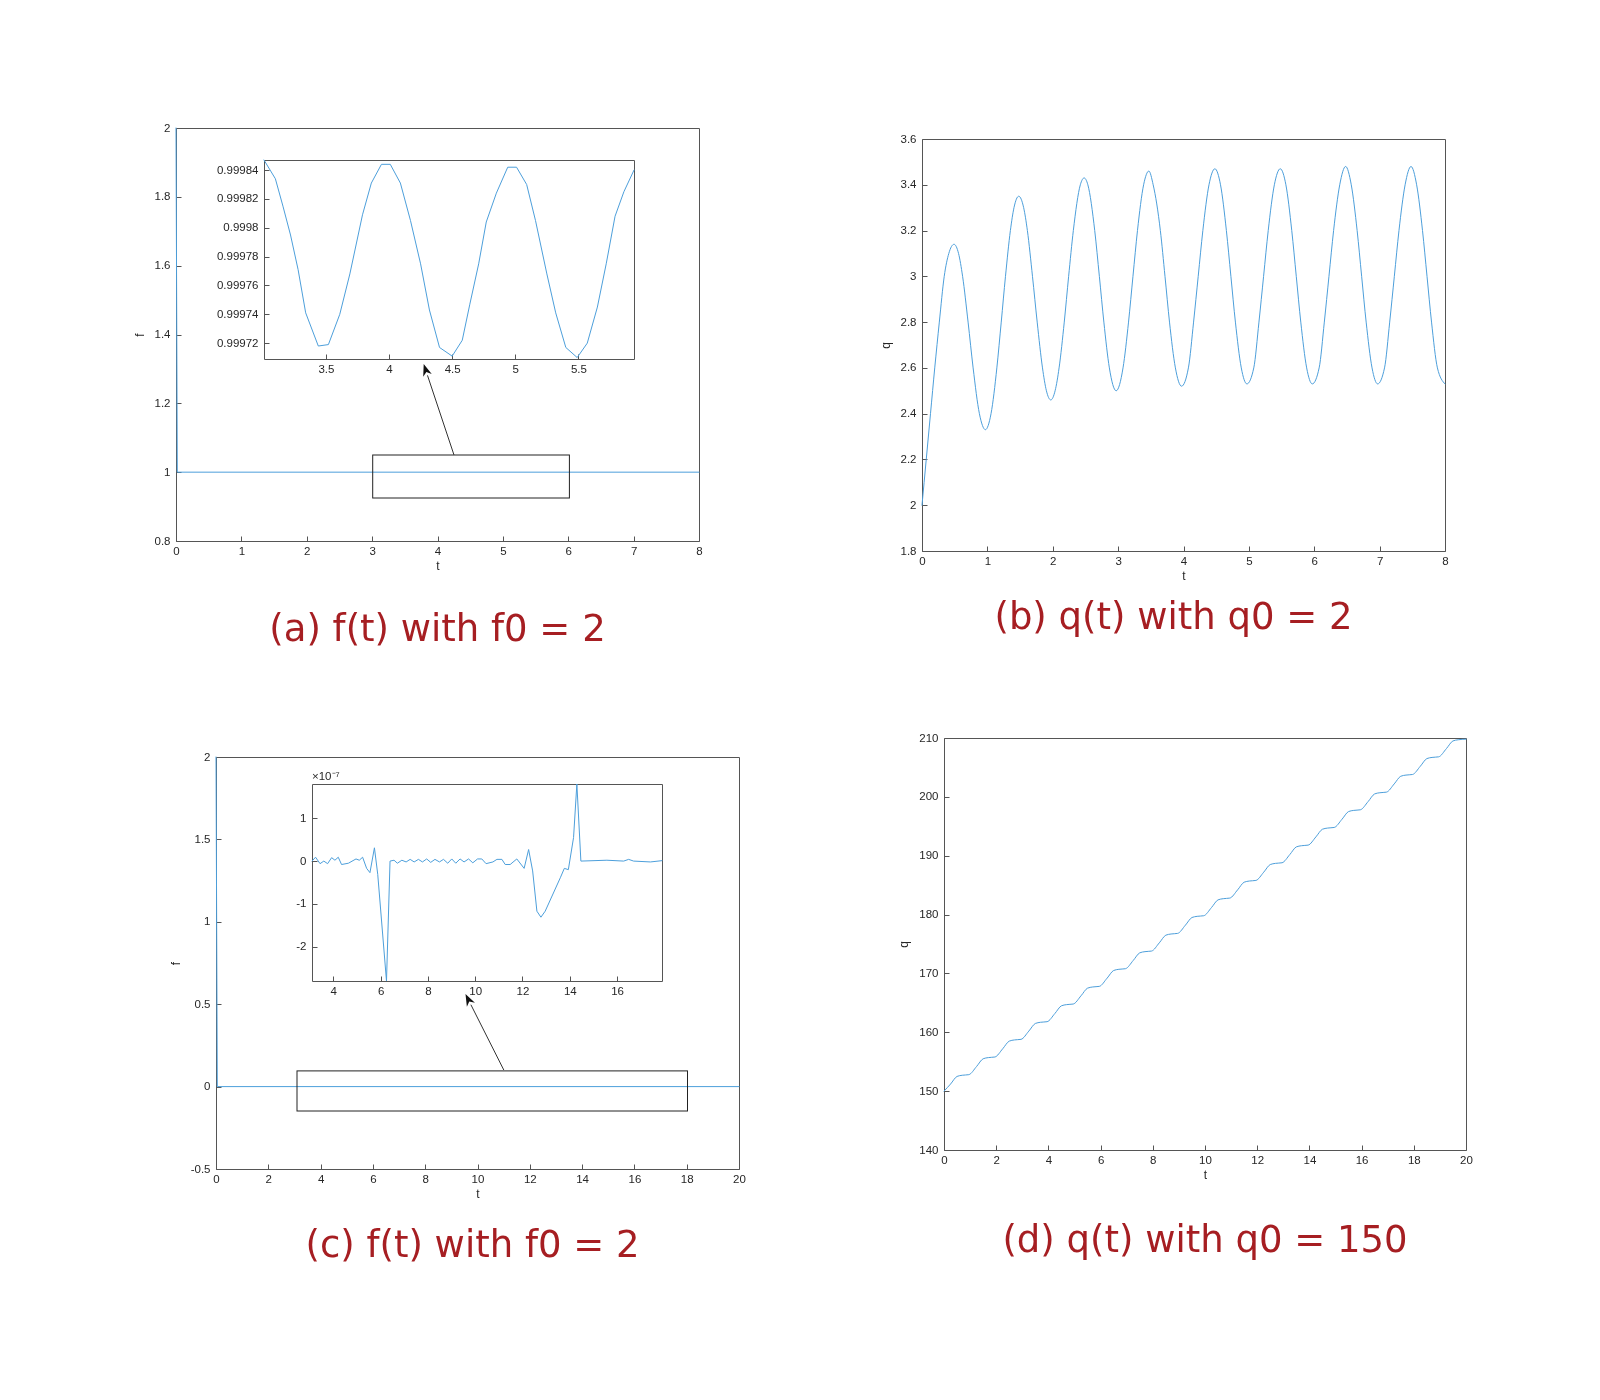 The image size is (1600, 1400). Describe the element at coordinates (163, 334) in the screenshot. I see `y-tick-label: 1.4` at that location.